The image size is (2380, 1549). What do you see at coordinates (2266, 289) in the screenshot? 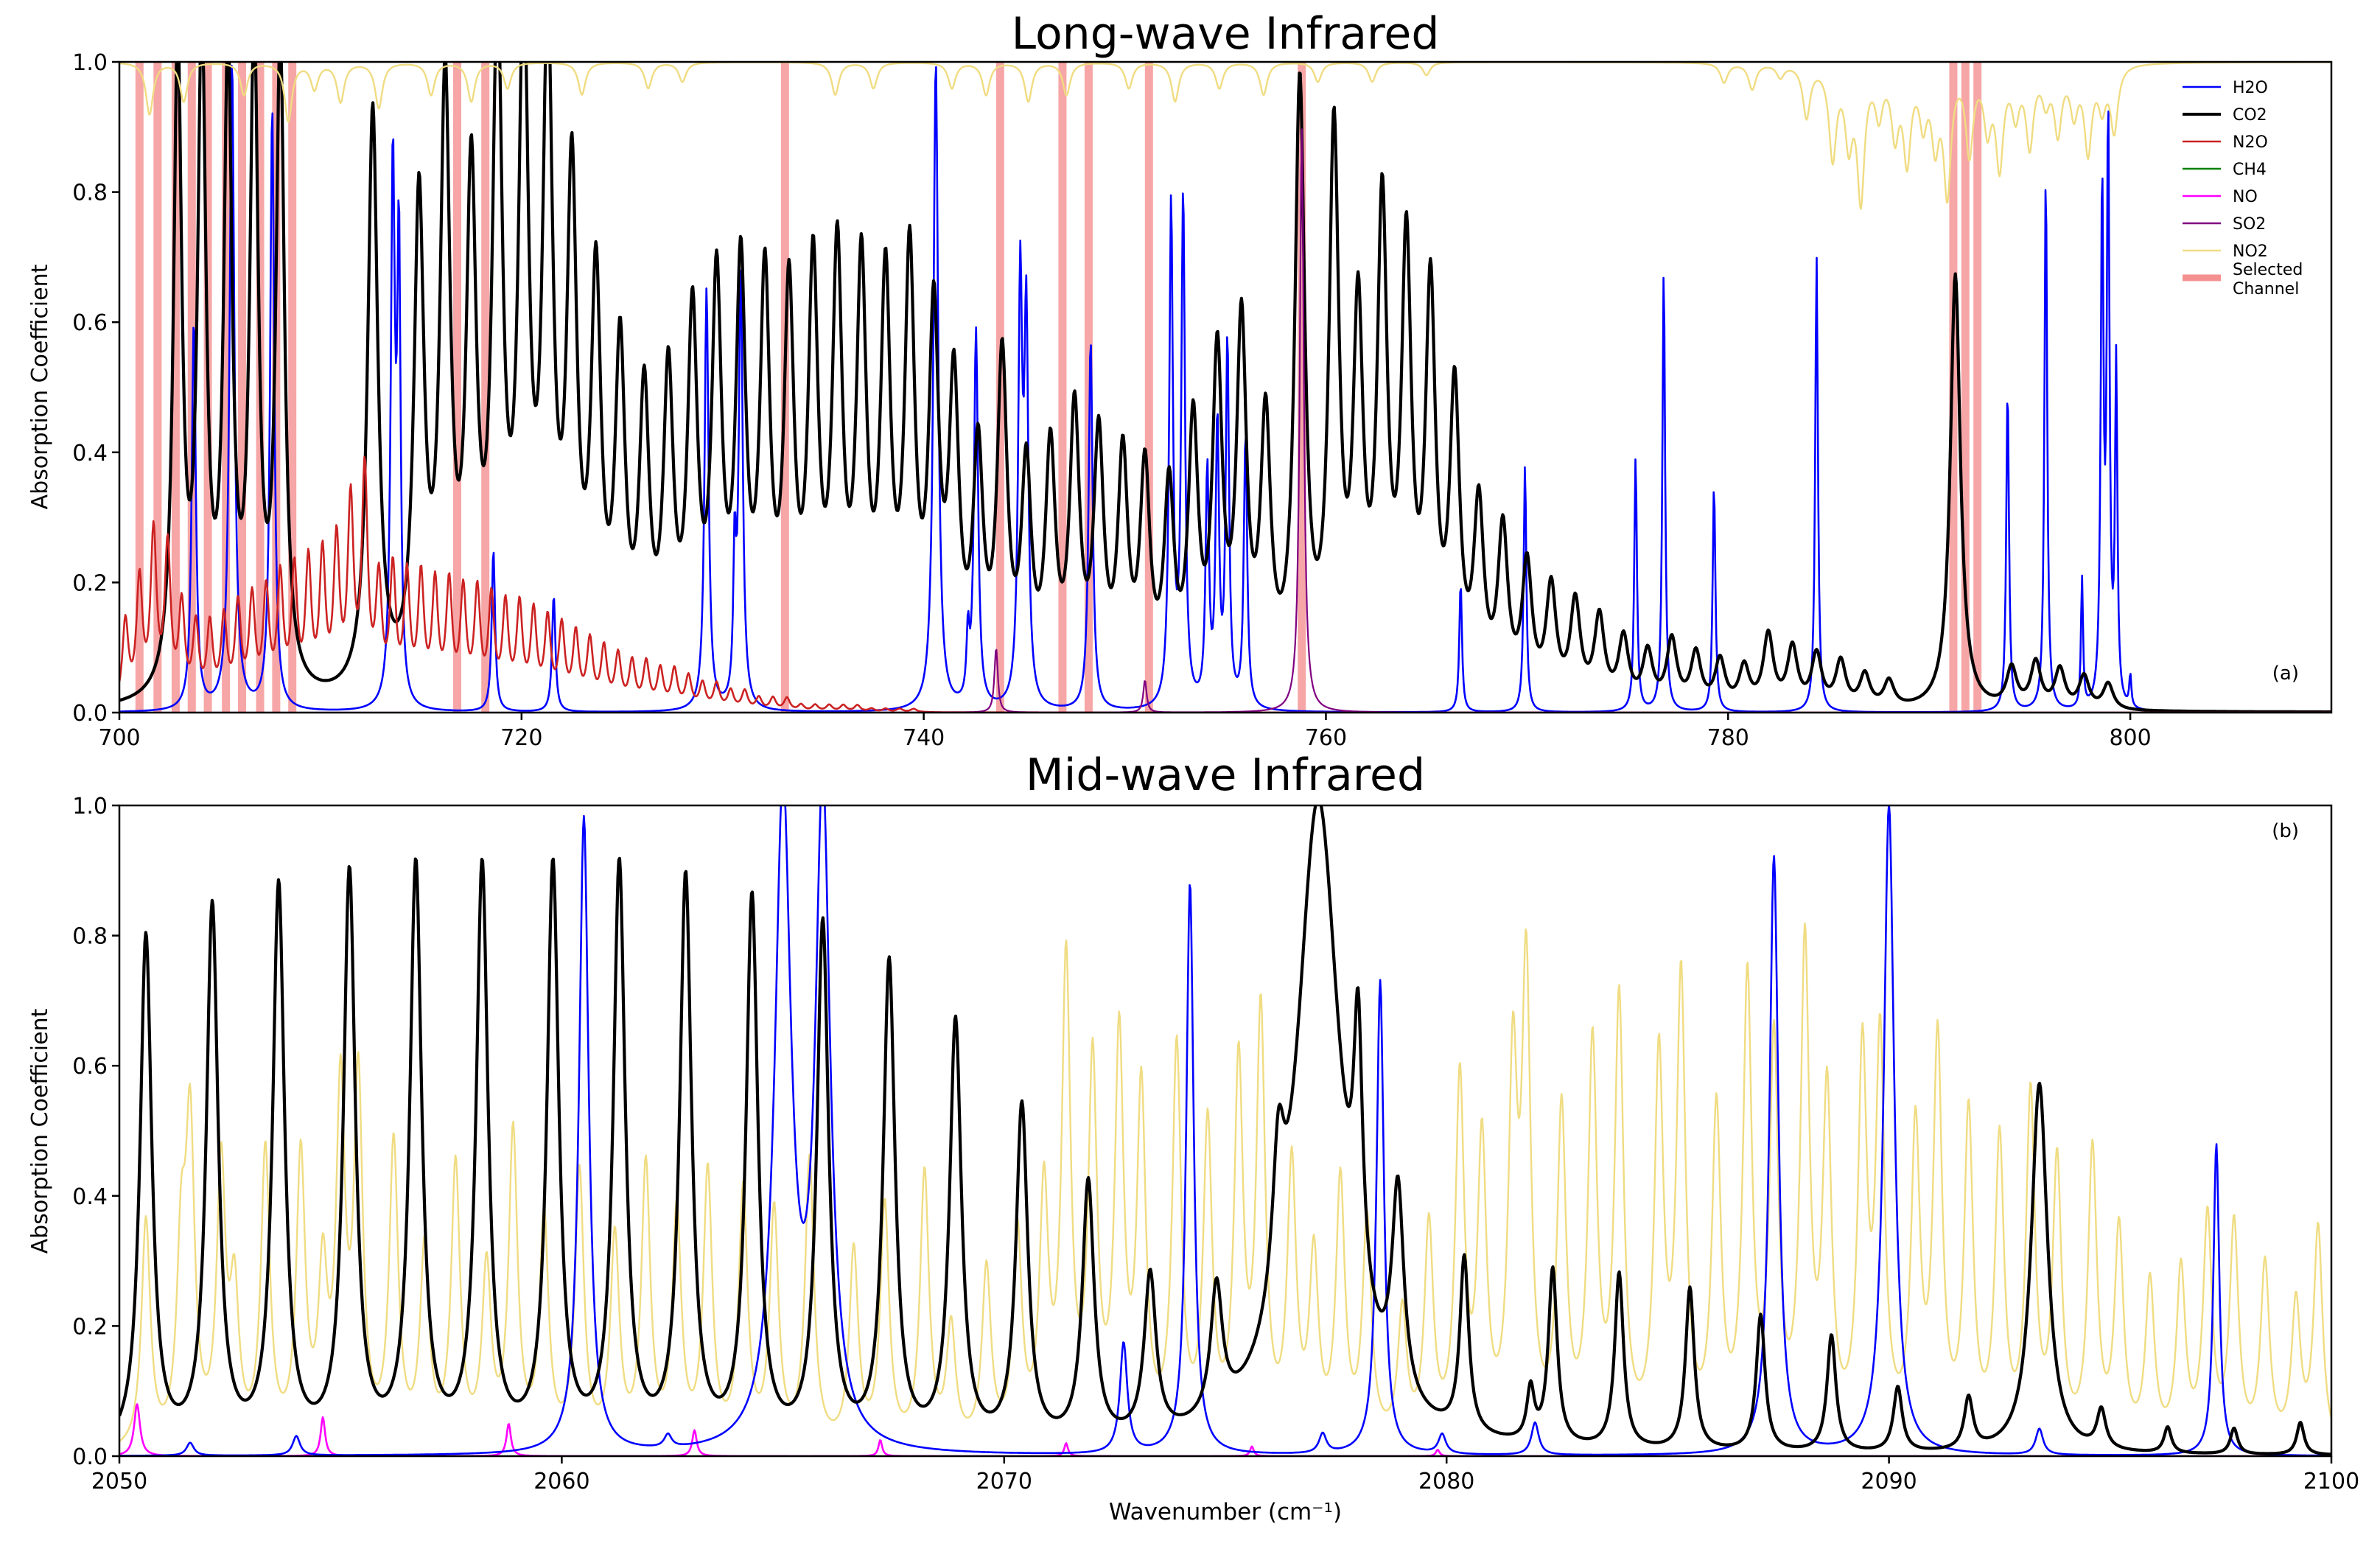
I see `legend-label: Channel` at bounding box center [2266, 289].